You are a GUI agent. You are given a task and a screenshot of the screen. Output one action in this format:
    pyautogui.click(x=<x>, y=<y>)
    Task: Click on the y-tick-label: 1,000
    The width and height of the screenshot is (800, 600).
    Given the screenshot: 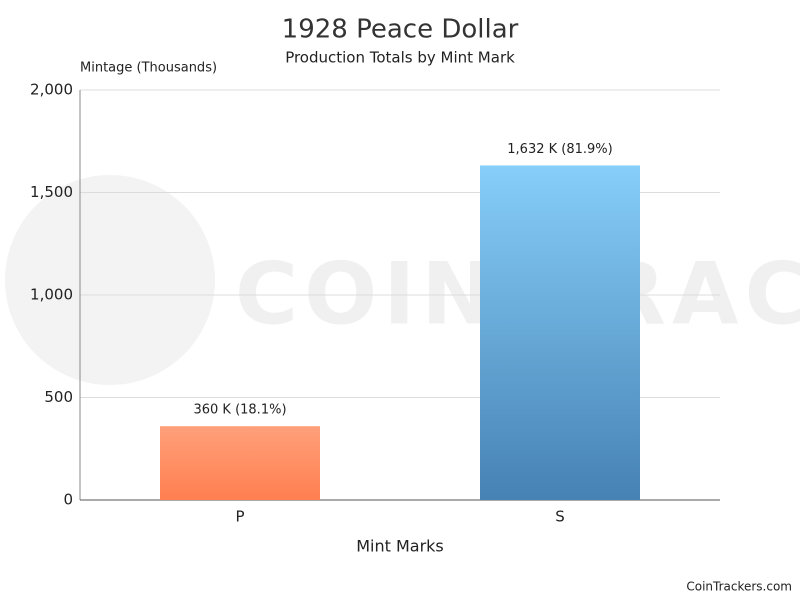 What is the action you would take?
    pyautogui.click(x=51, y=295)
    